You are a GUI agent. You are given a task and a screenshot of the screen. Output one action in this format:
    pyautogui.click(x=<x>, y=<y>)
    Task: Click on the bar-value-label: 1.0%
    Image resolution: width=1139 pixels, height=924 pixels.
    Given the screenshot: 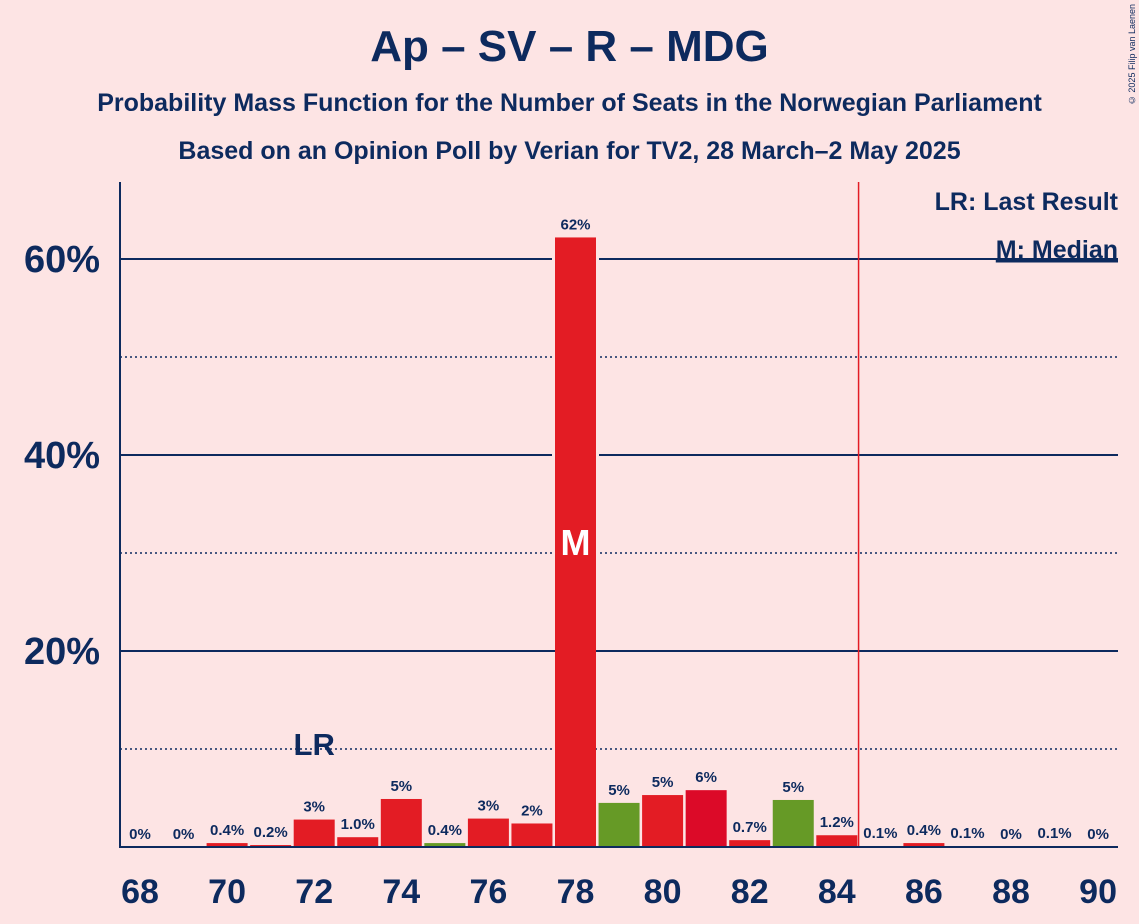 What is the action you would take?
    pyautogui.click(x=358, y=824)
    